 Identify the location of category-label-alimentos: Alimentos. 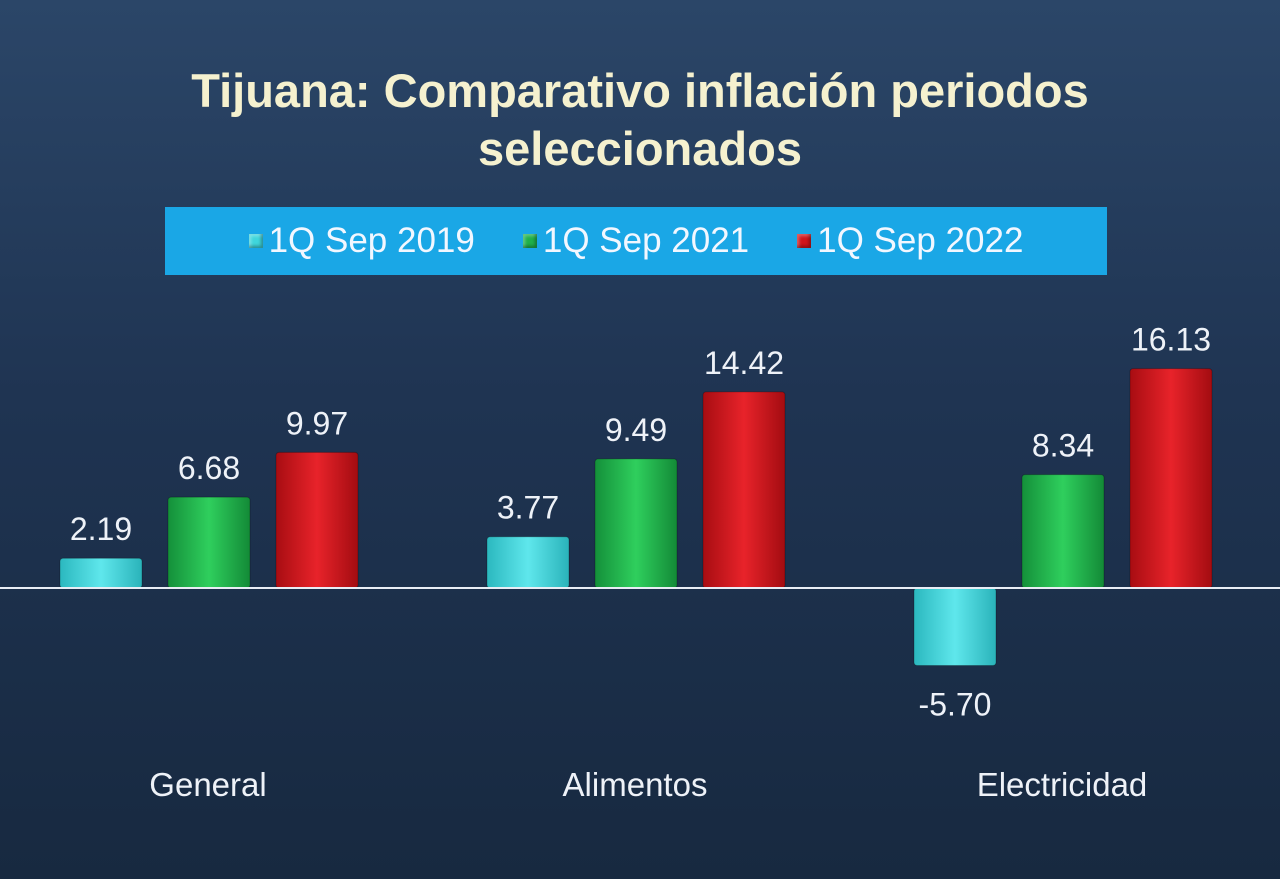
(635, 784).